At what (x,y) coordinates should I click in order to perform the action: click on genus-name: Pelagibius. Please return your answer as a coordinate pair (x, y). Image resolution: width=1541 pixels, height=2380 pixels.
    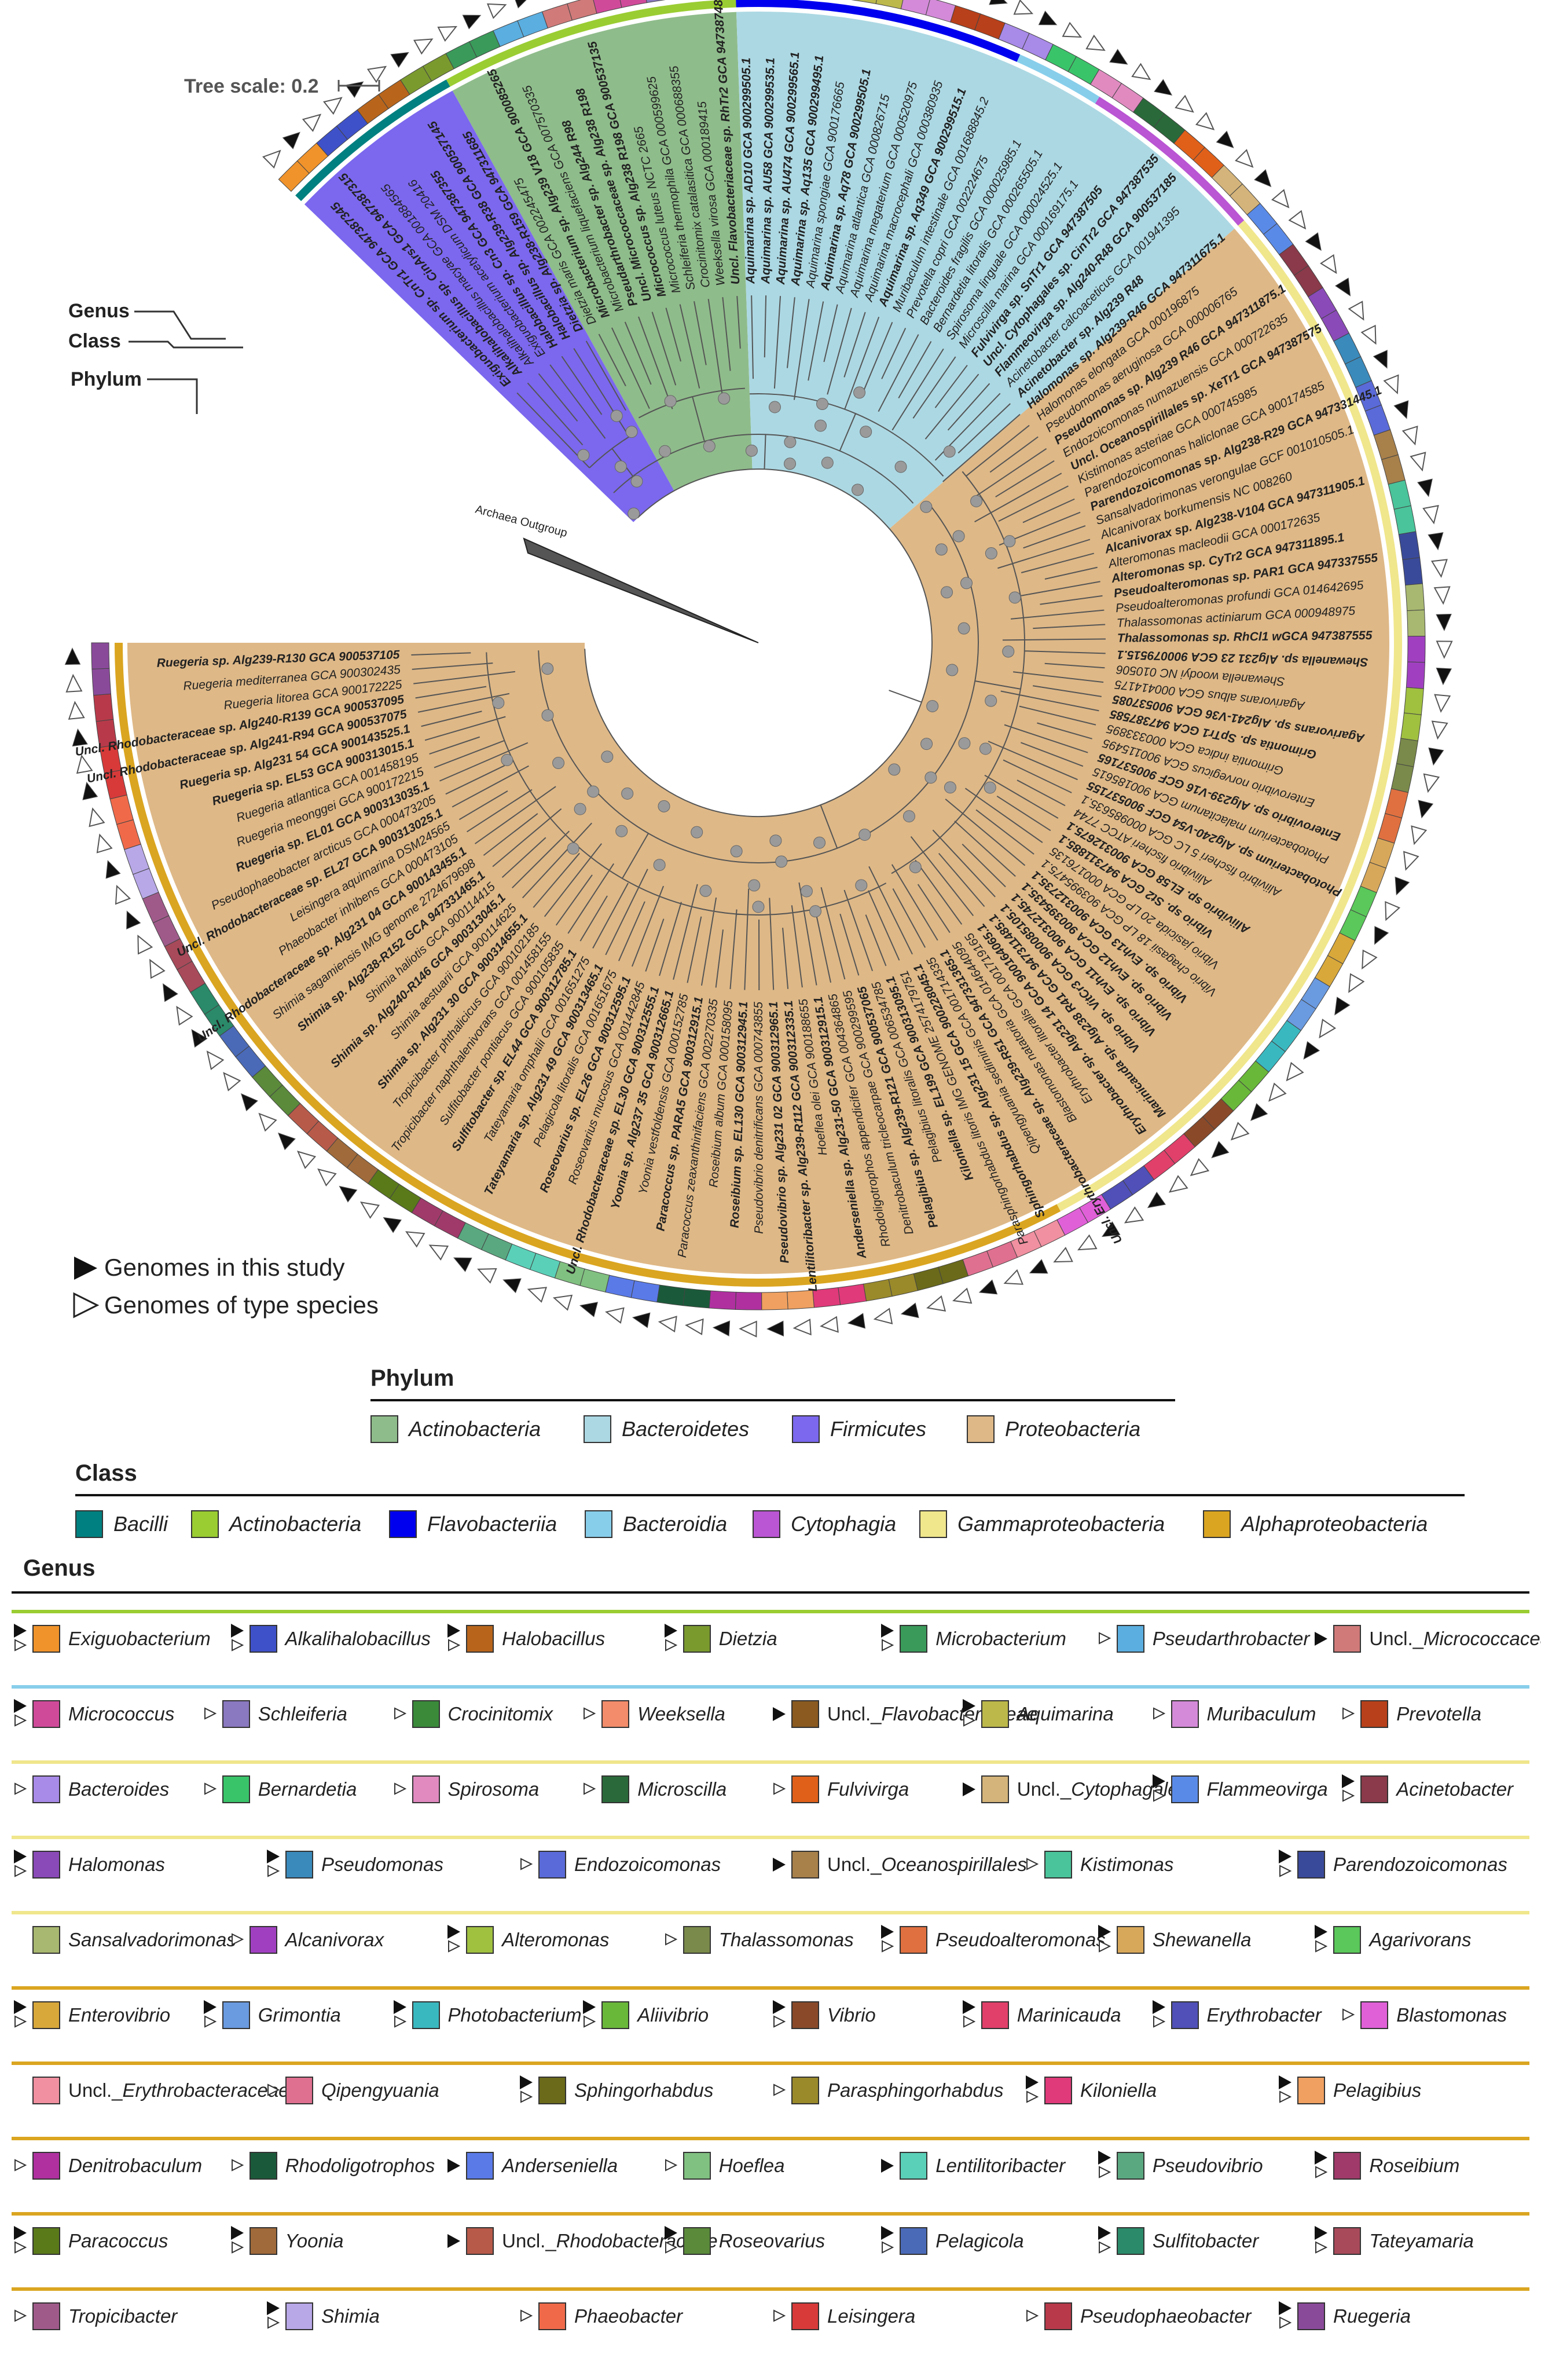
    Looking at the image, I should click on (1377, 2090).